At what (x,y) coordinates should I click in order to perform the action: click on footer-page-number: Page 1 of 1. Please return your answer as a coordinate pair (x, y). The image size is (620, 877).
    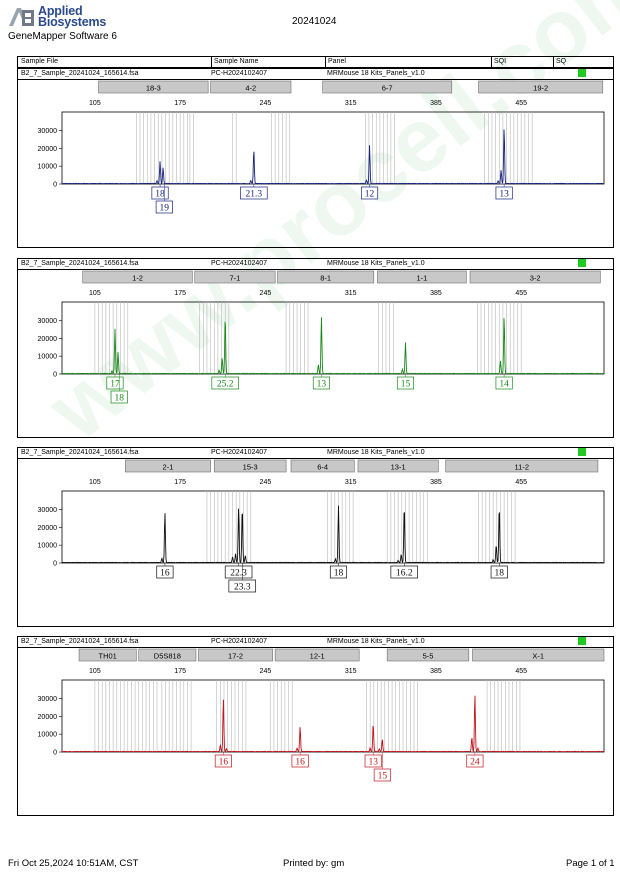
    Looking at the image, I should click on (590, 863).